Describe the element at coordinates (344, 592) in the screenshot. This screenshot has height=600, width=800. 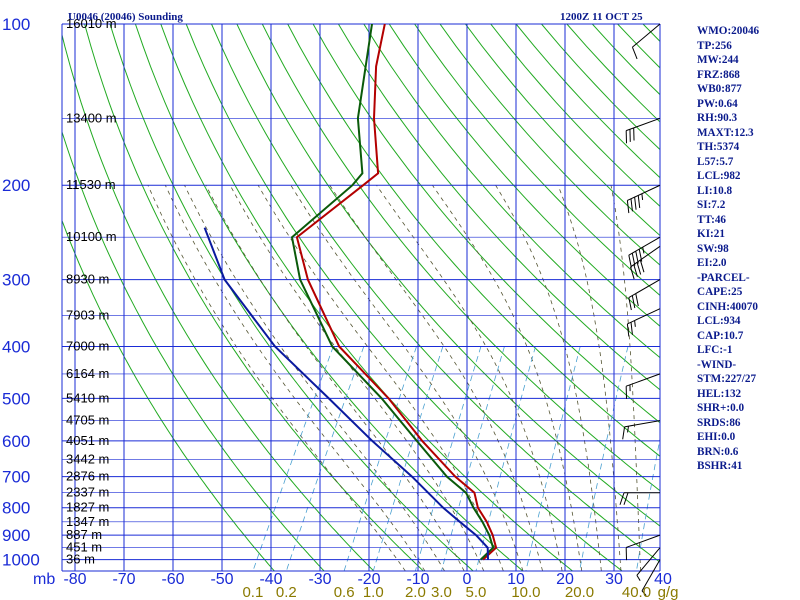
I see `mixing-ratio-label: 0.6` at that location.